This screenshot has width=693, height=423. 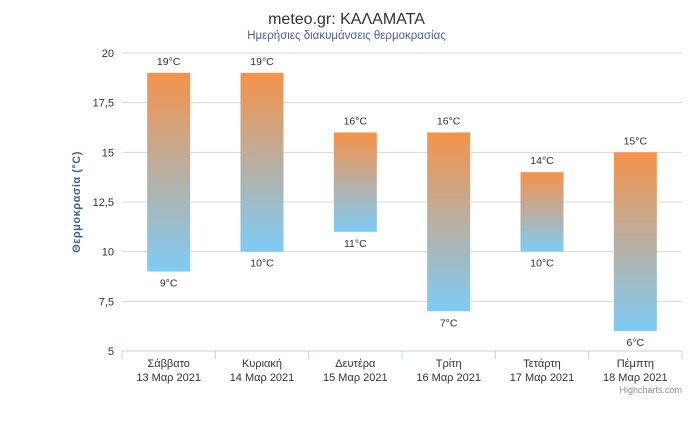 What do you see at coordinates (346, 19) in the screenshot?
I see `chart-title: meteo.gr: ΚΑΛΑΜΑΤΑ` at bounding box center [346, 19].